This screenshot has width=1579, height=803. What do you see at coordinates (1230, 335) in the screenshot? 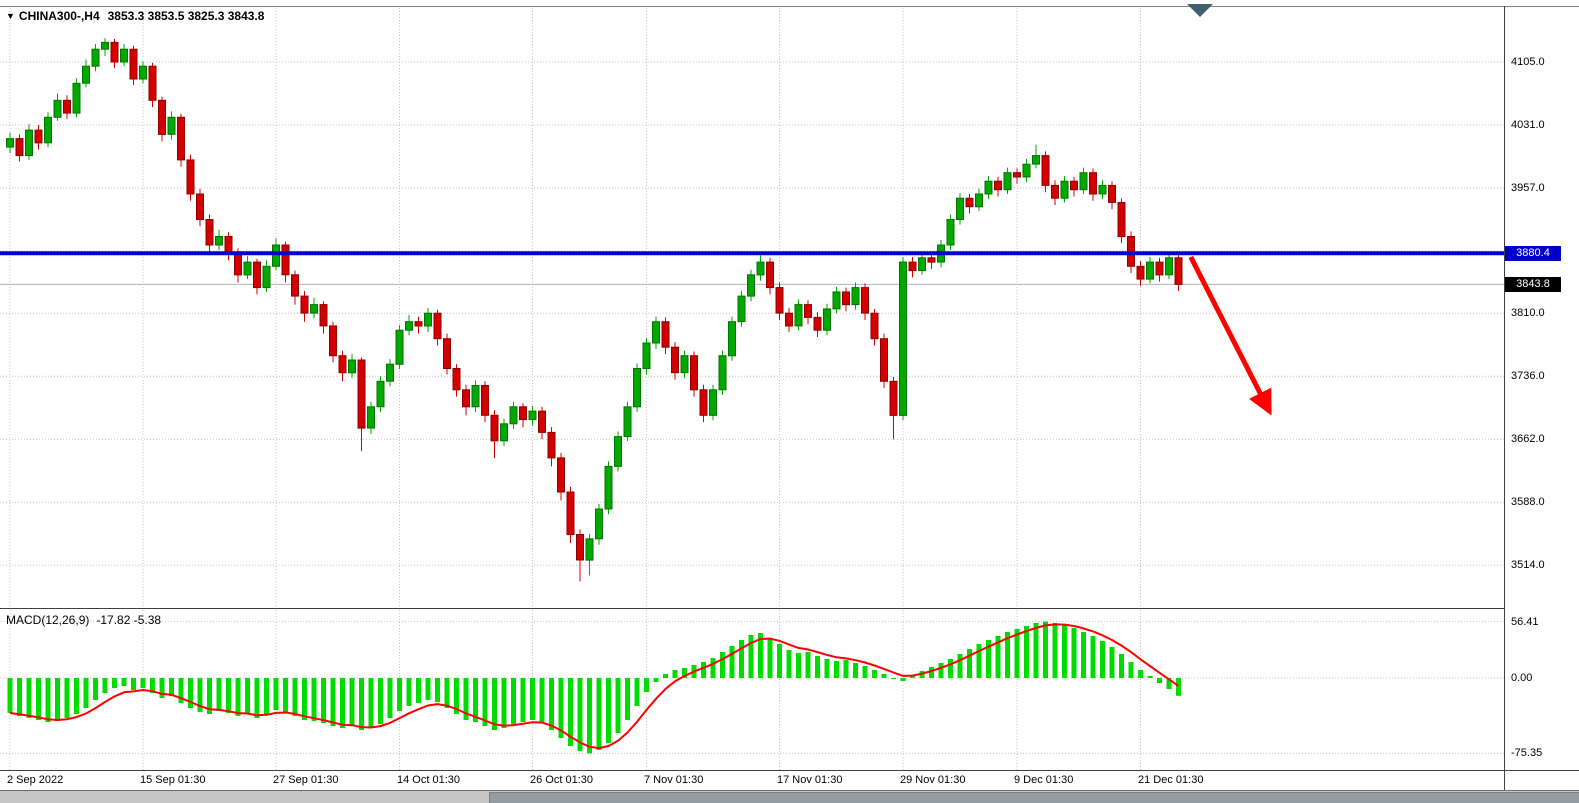
I see `arrow-object` at bounding box center [1230, 335].